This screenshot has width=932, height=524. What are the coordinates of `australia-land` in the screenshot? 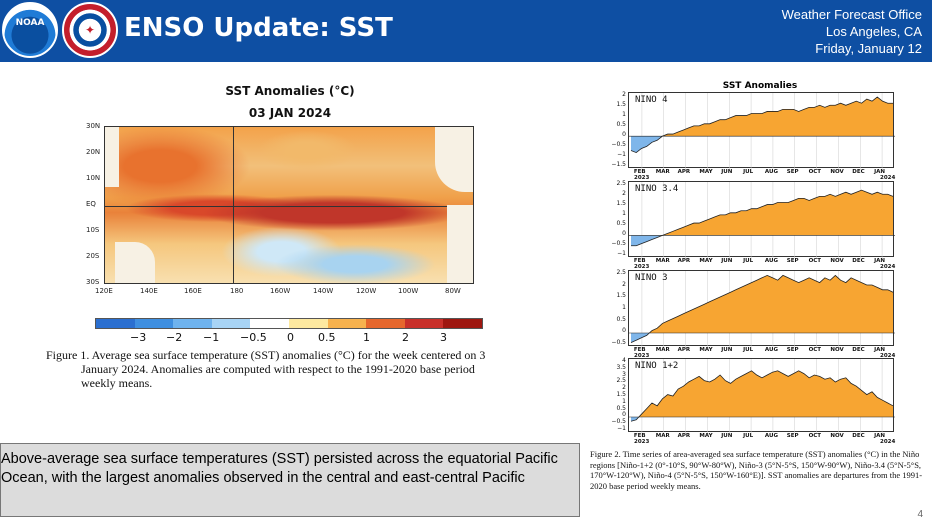 It's located at (135, 262).